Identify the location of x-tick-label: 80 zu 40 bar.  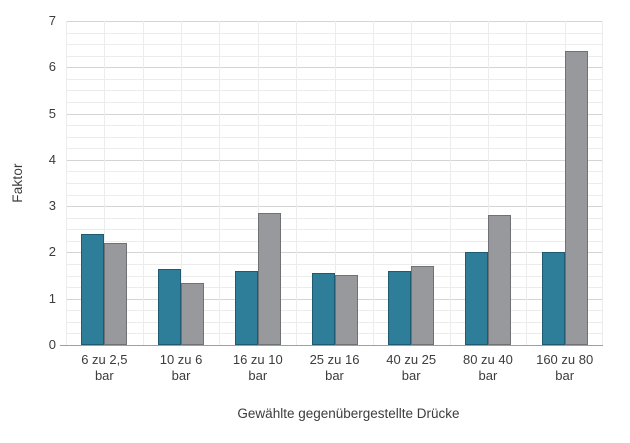
(488, 368).